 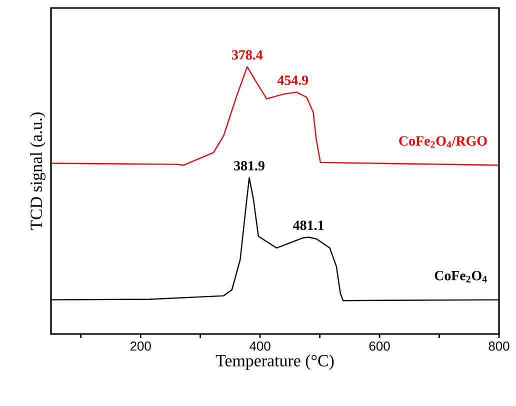 What do you see at coordinates (140, 346) in the screenshot?
I see `x-tick-label: 200` at bounding box center [140, 346].